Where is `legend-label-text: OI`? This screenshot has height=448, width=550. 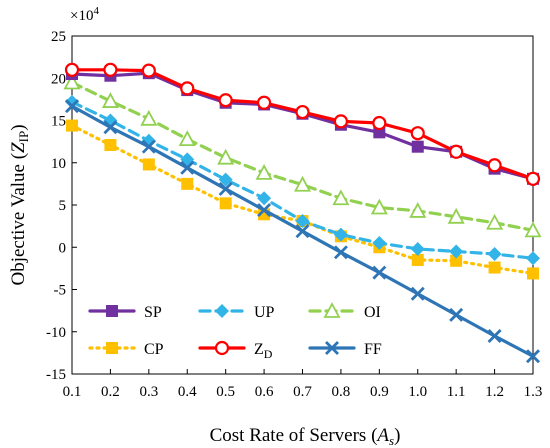 legend-label-text: OI is located at coordinates (372, 312).